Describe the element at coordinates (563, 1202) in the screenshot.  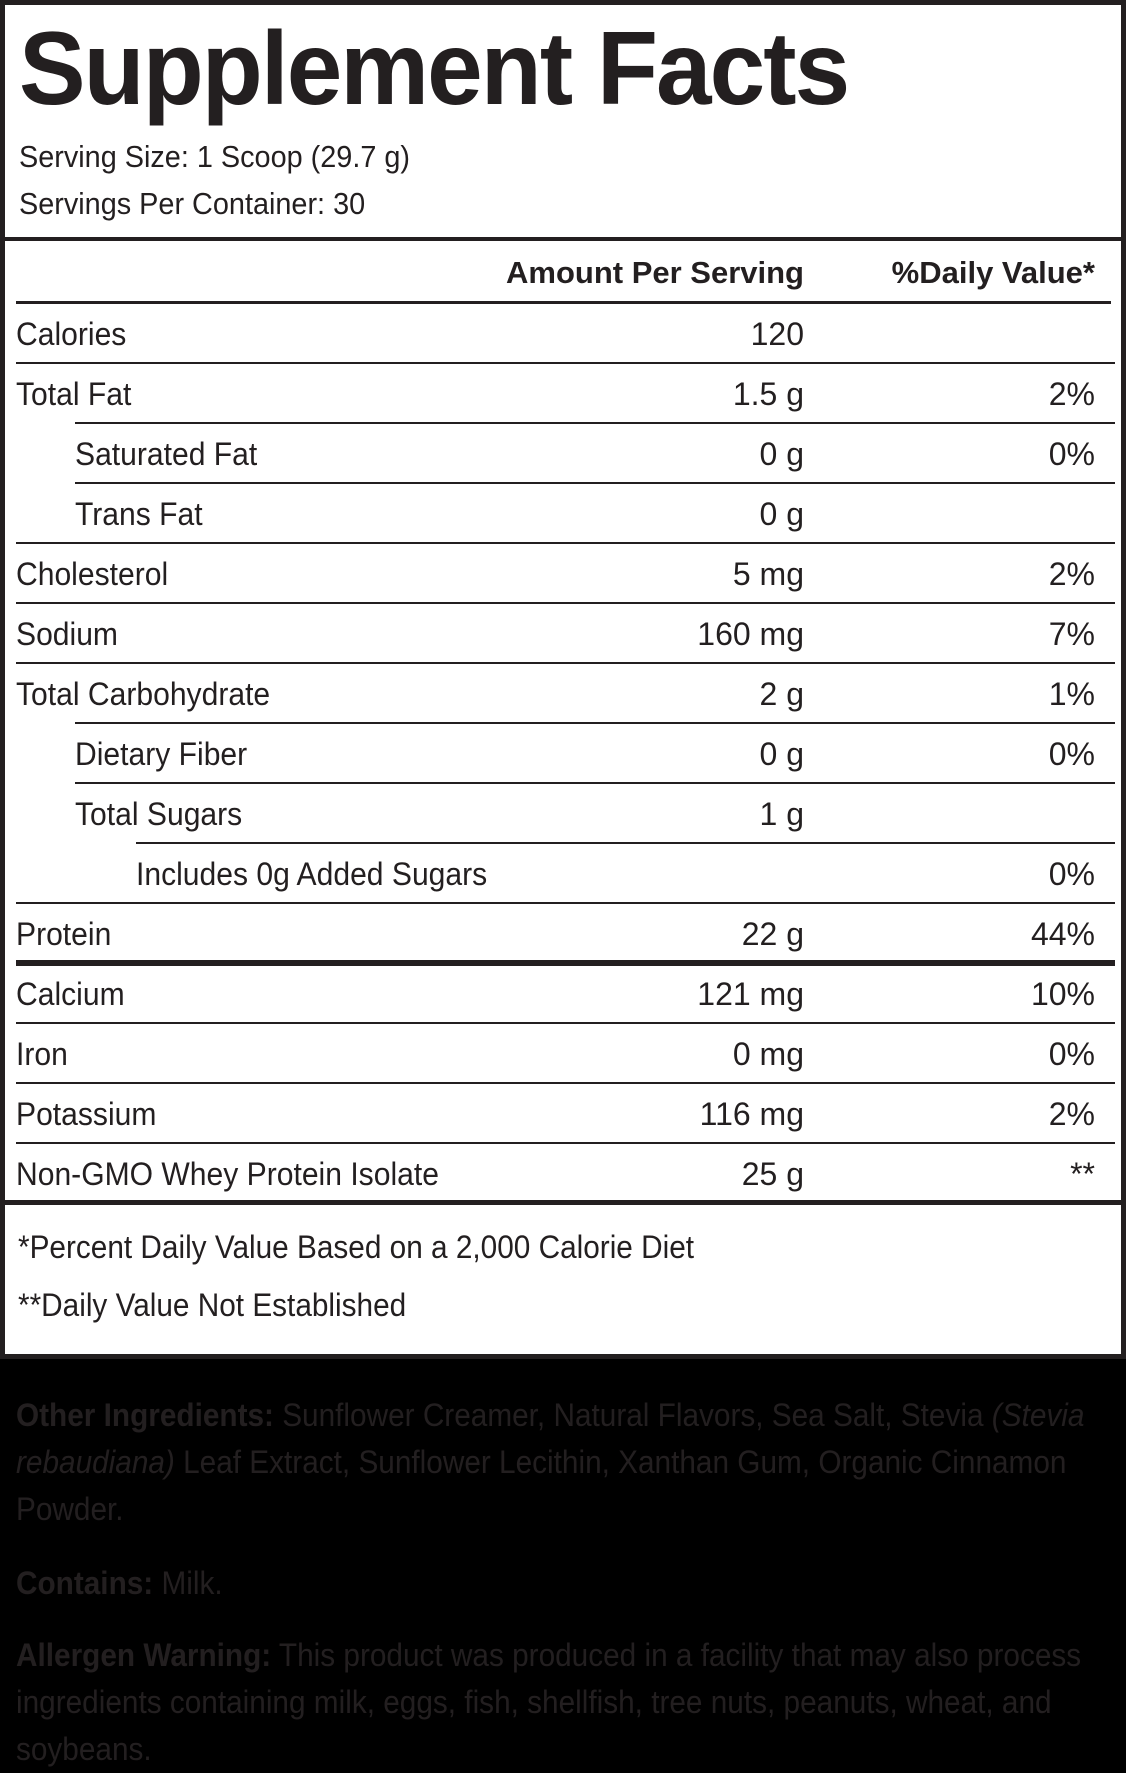
I see `footnote-divider` at that location.